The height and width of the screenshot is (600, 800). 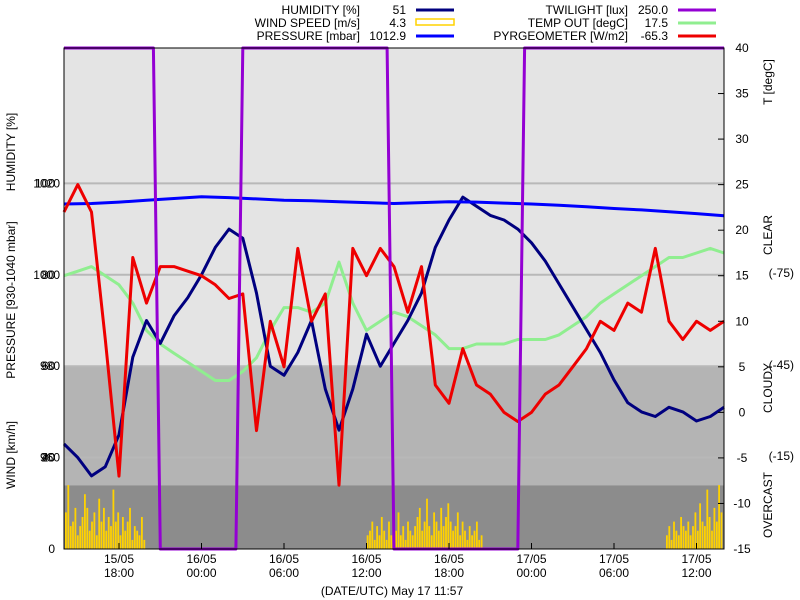 I want to click on temp-tick-label: 25, so click(x=742, y=185).